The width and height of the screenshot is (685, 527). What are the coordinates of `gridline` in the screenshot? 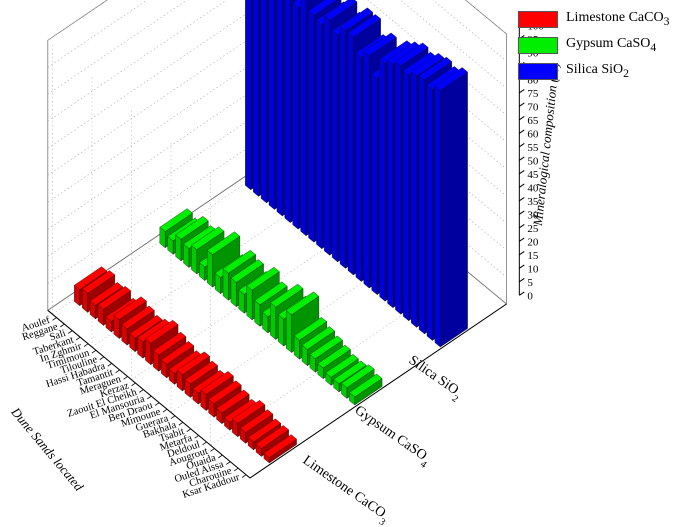 It's located at (277, 47).